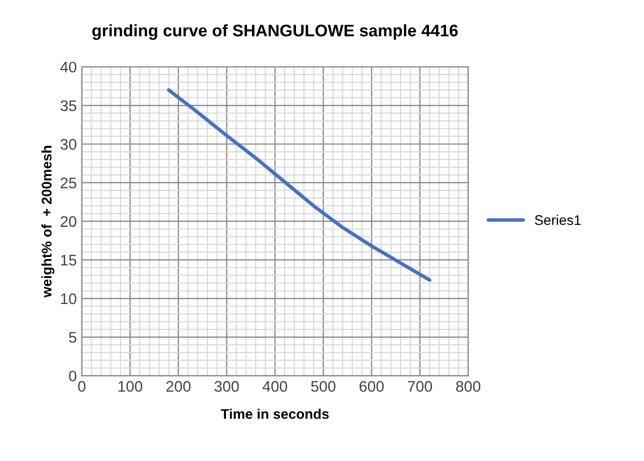  Describe the element at coordinates (72, 337) in the screenshot. I see `y-tick-label: 5` at that location.